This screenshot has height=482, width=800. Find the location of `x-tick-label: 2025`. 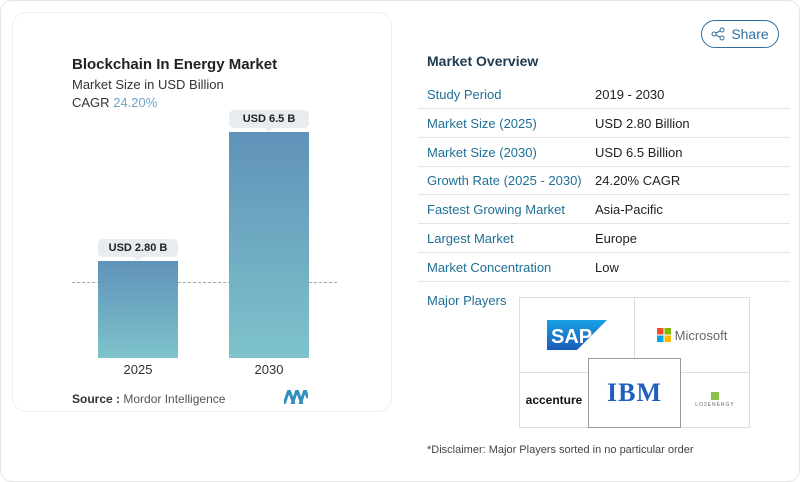

x-tick-label: 2025 is located at coordinates (138, 369).